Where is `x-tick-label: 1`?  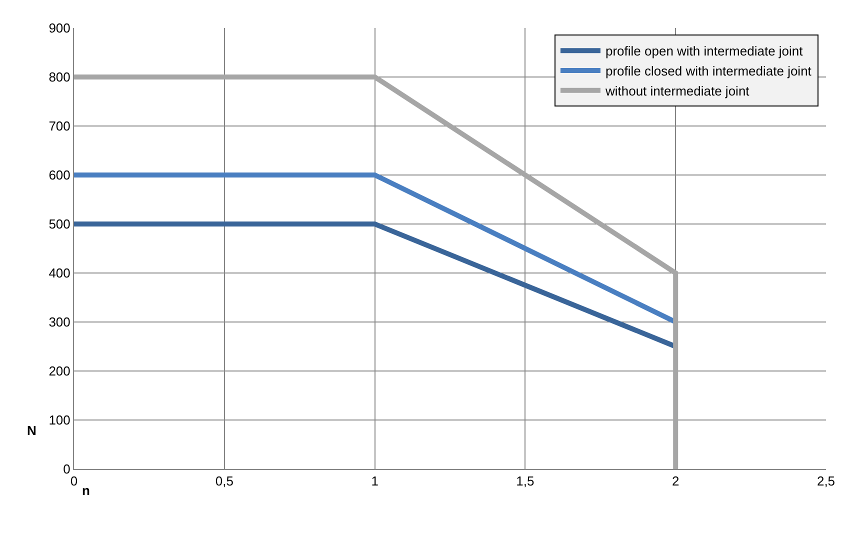
x-tick-label: 1 is located at coordinates (374, 481).